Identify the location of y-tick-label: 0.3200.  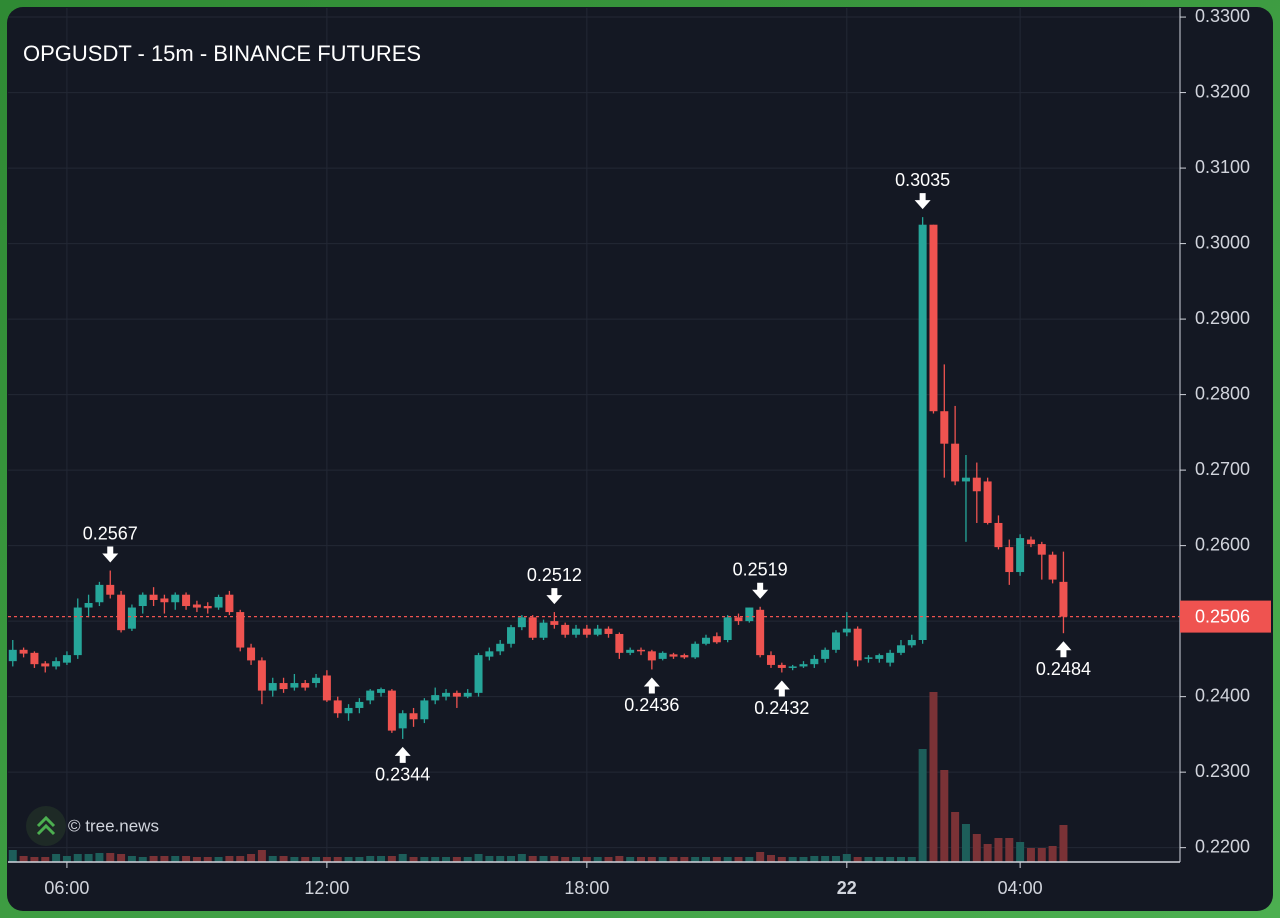
(1222, 91).